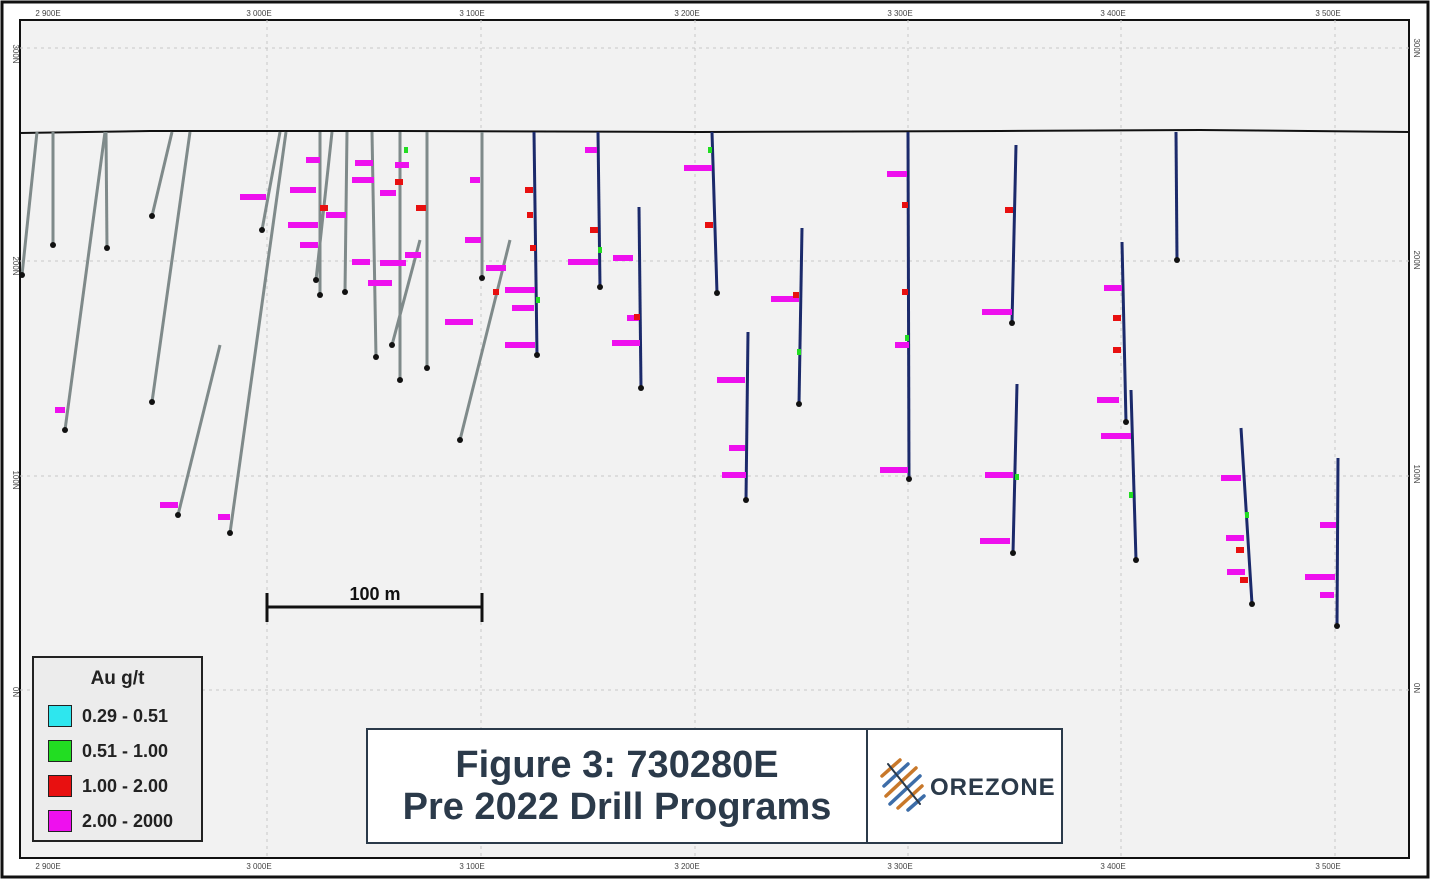 The width and height of the screenshot is (1430, 879). What do you see at coordinates (617, 765) in the screenshot?
I see `figure-title-line-1: Figure 3: 730280E` at bounding box center [617, 765].